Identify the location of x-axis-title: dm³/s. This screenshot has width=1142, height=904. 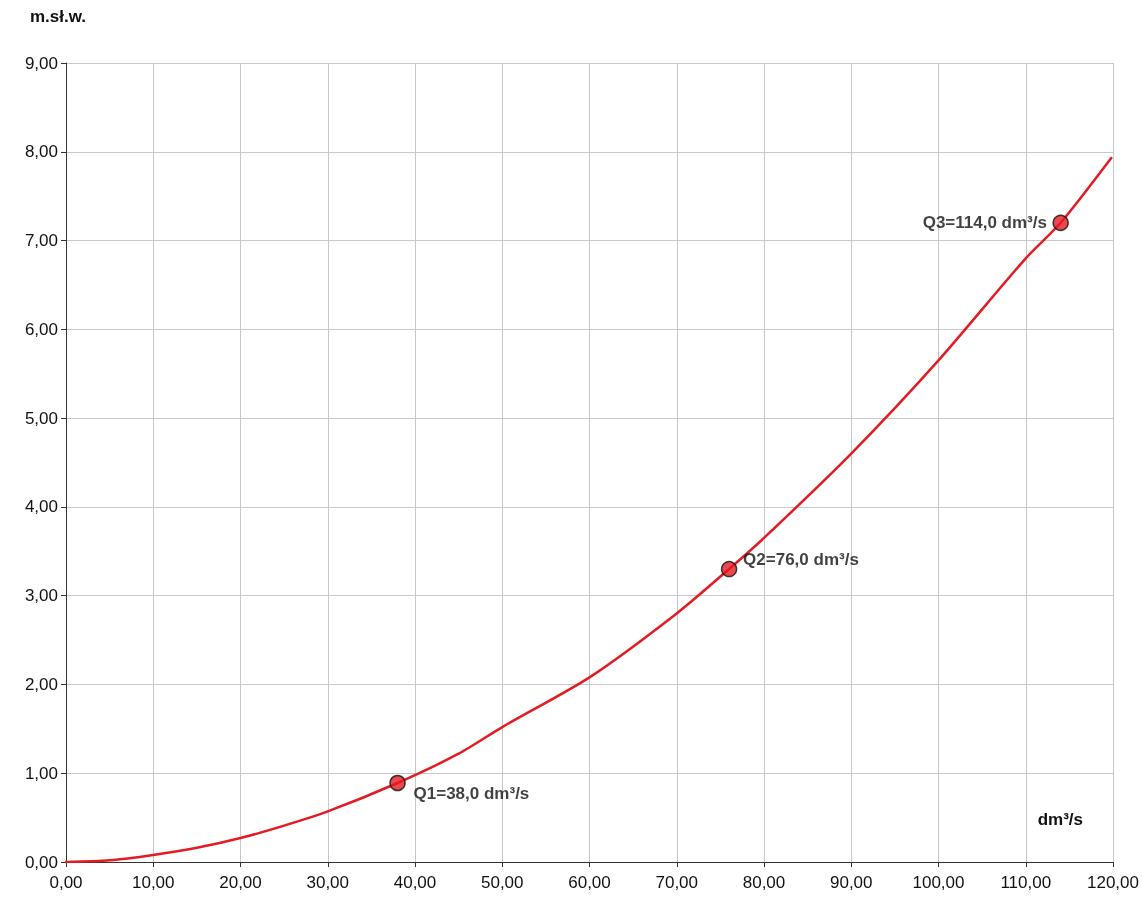
(1060, 819).